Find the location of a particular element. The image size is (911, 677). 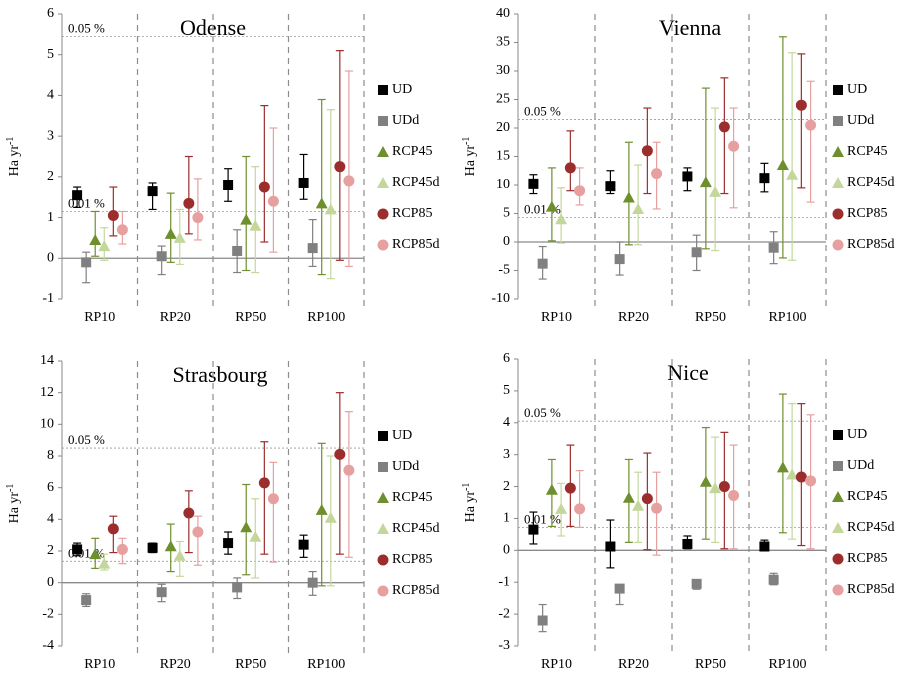

y-tick-label: -10 is located at coordinates (500, 298).